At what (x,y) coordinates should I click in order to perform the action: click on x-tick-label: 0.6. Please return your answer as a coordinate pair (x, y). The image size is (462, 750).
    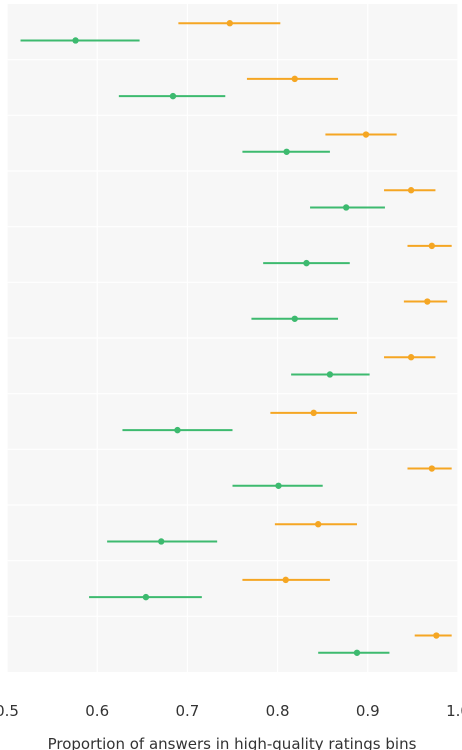
    Looking at the image, I should click on (97, 711).